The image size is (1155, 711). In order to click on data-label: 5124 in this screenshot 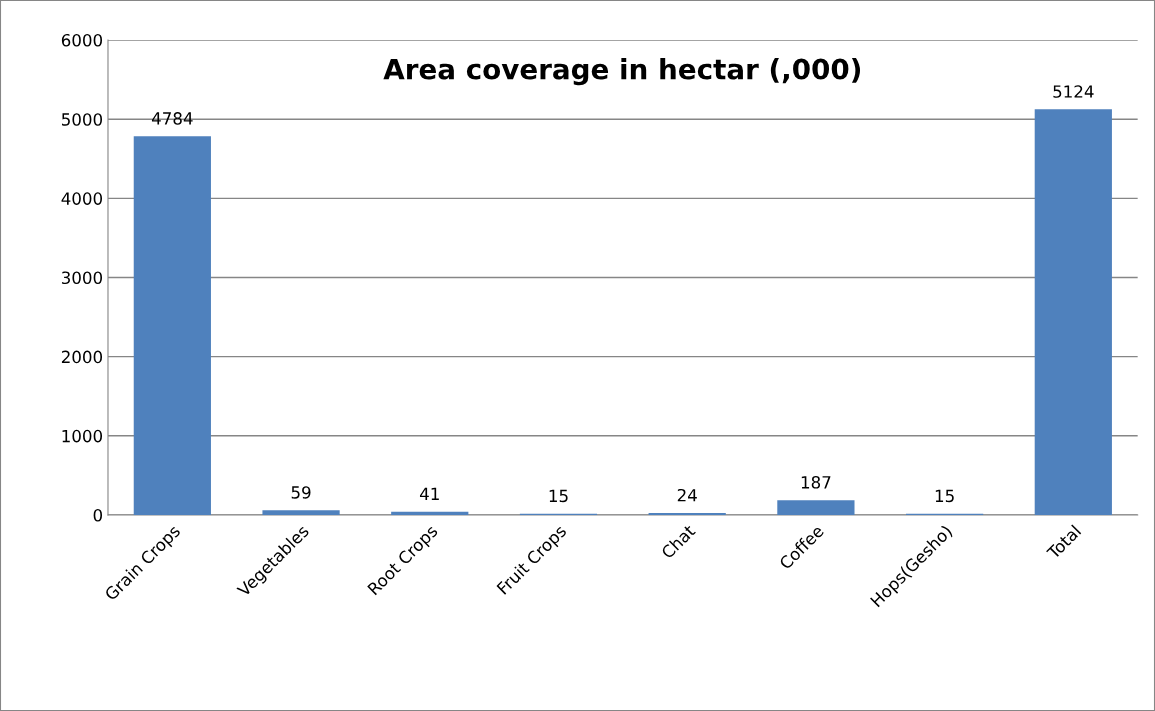, I will do `click(1073, 91)`.